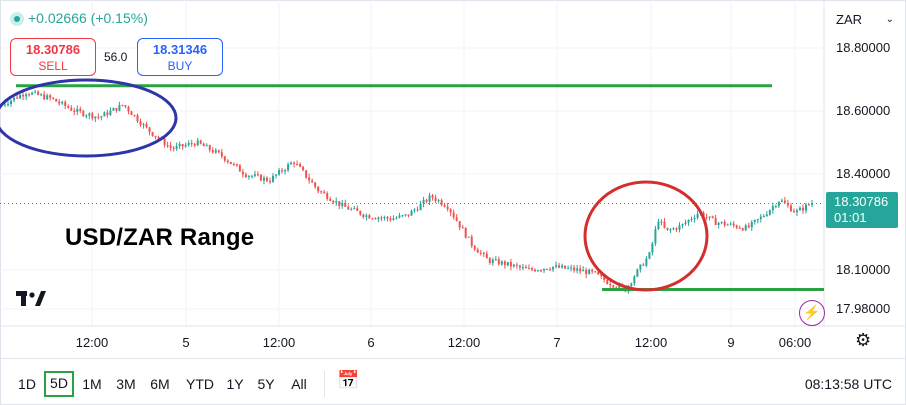  I want to click on settings-gear-icon: ⚙, so click(863, 340).